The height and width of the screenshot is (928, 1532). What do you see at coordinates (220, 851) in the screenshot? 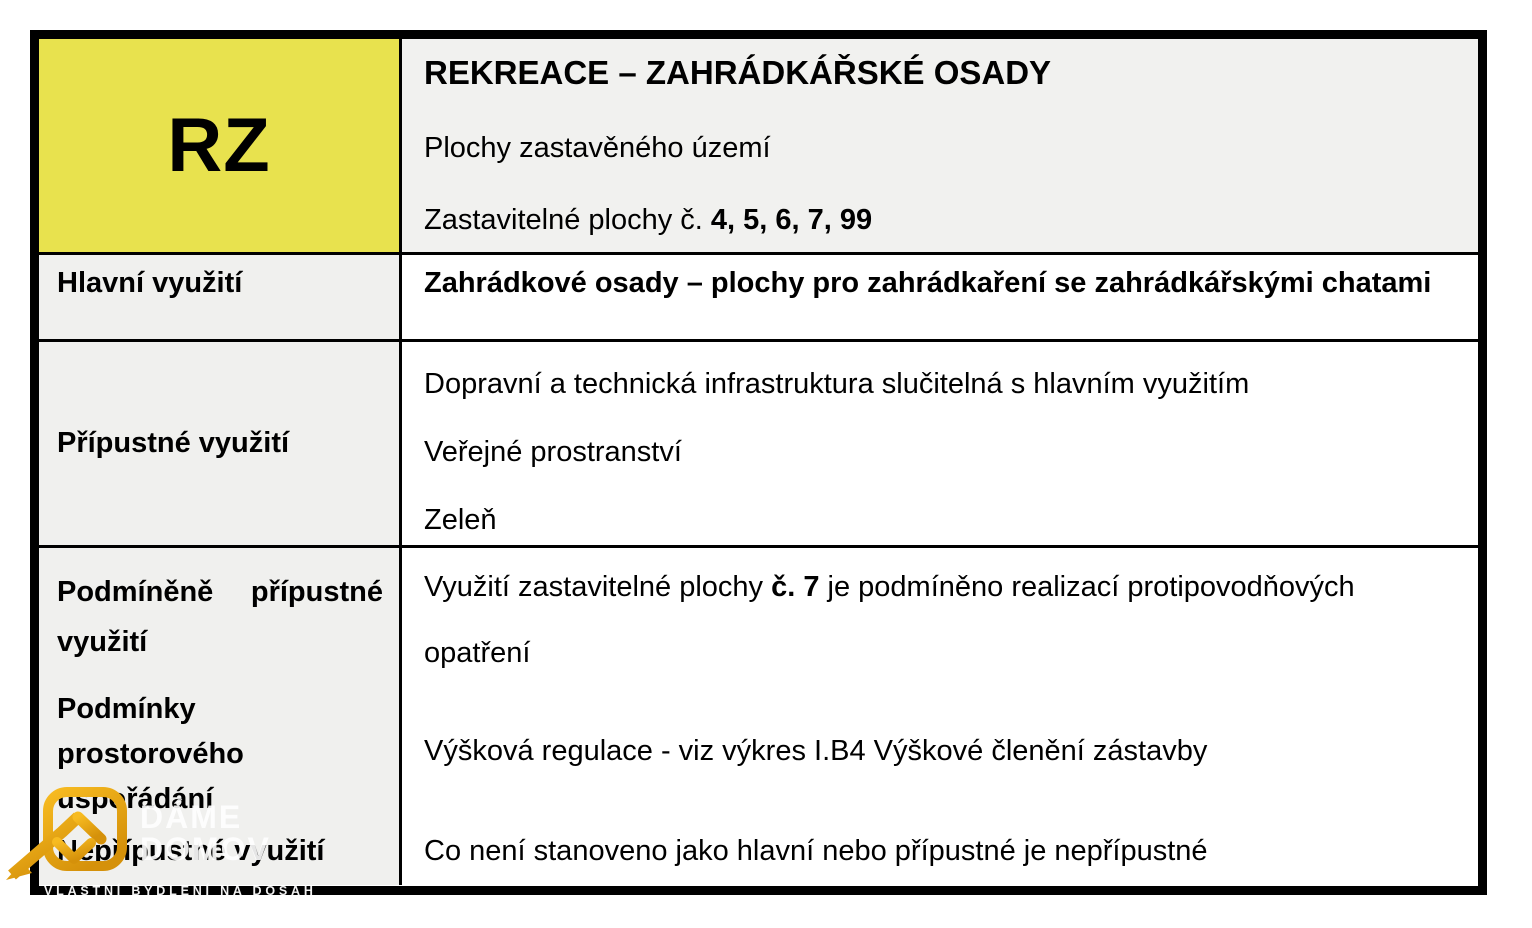
I see `row-label: Nepřípustné využití` at bounding box center [220, 851].